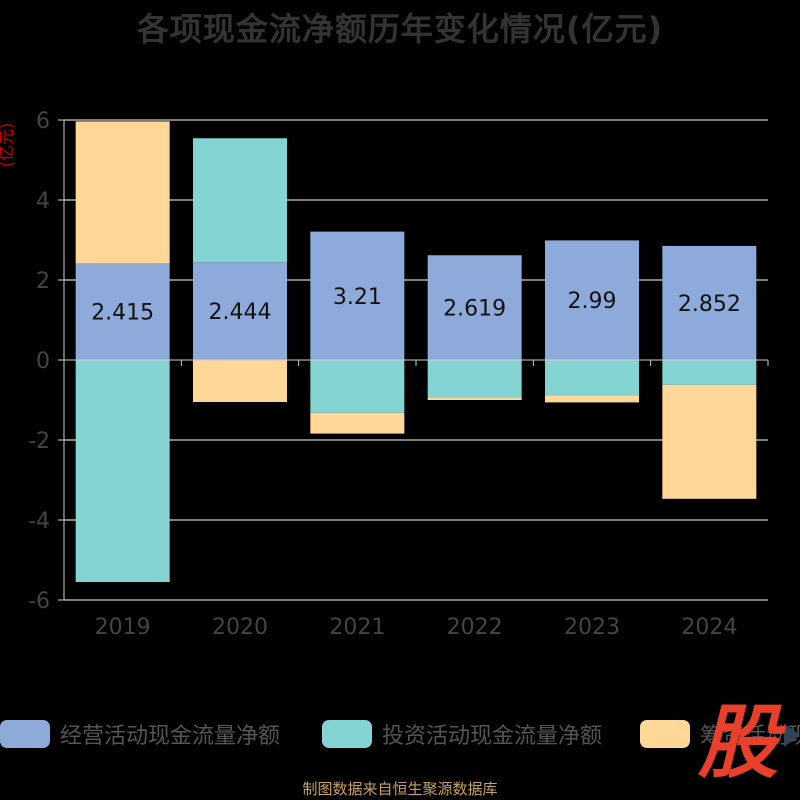  I want to click on bar-investing-2022, so click(474, 379).